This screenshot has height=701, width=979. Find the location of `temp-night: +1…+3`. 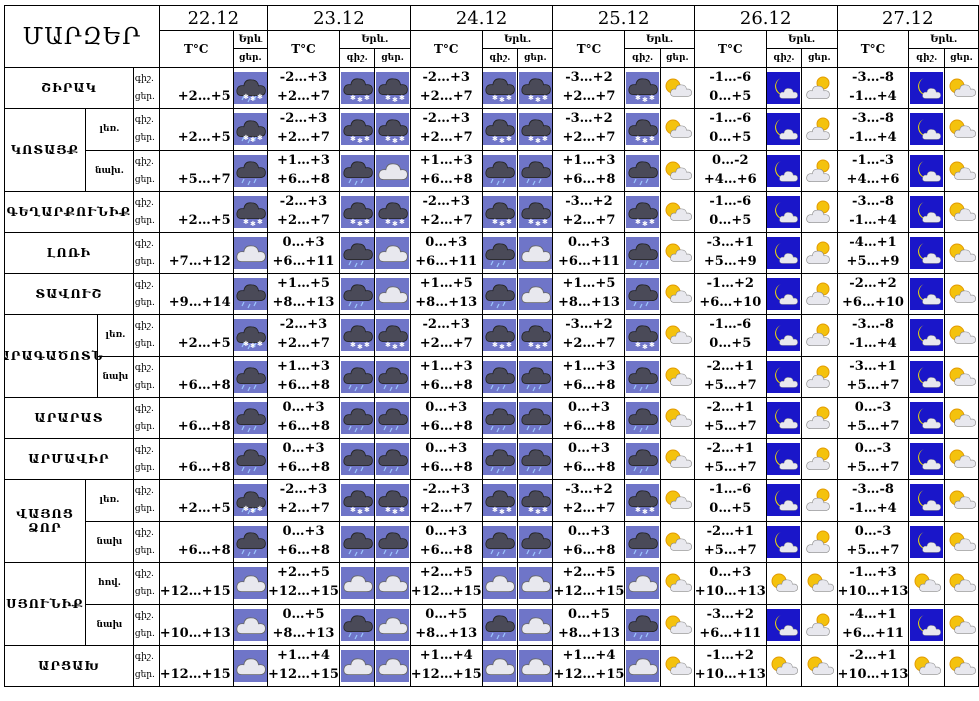

temp-night: +1…+3 is located at coordinates (446, 160).